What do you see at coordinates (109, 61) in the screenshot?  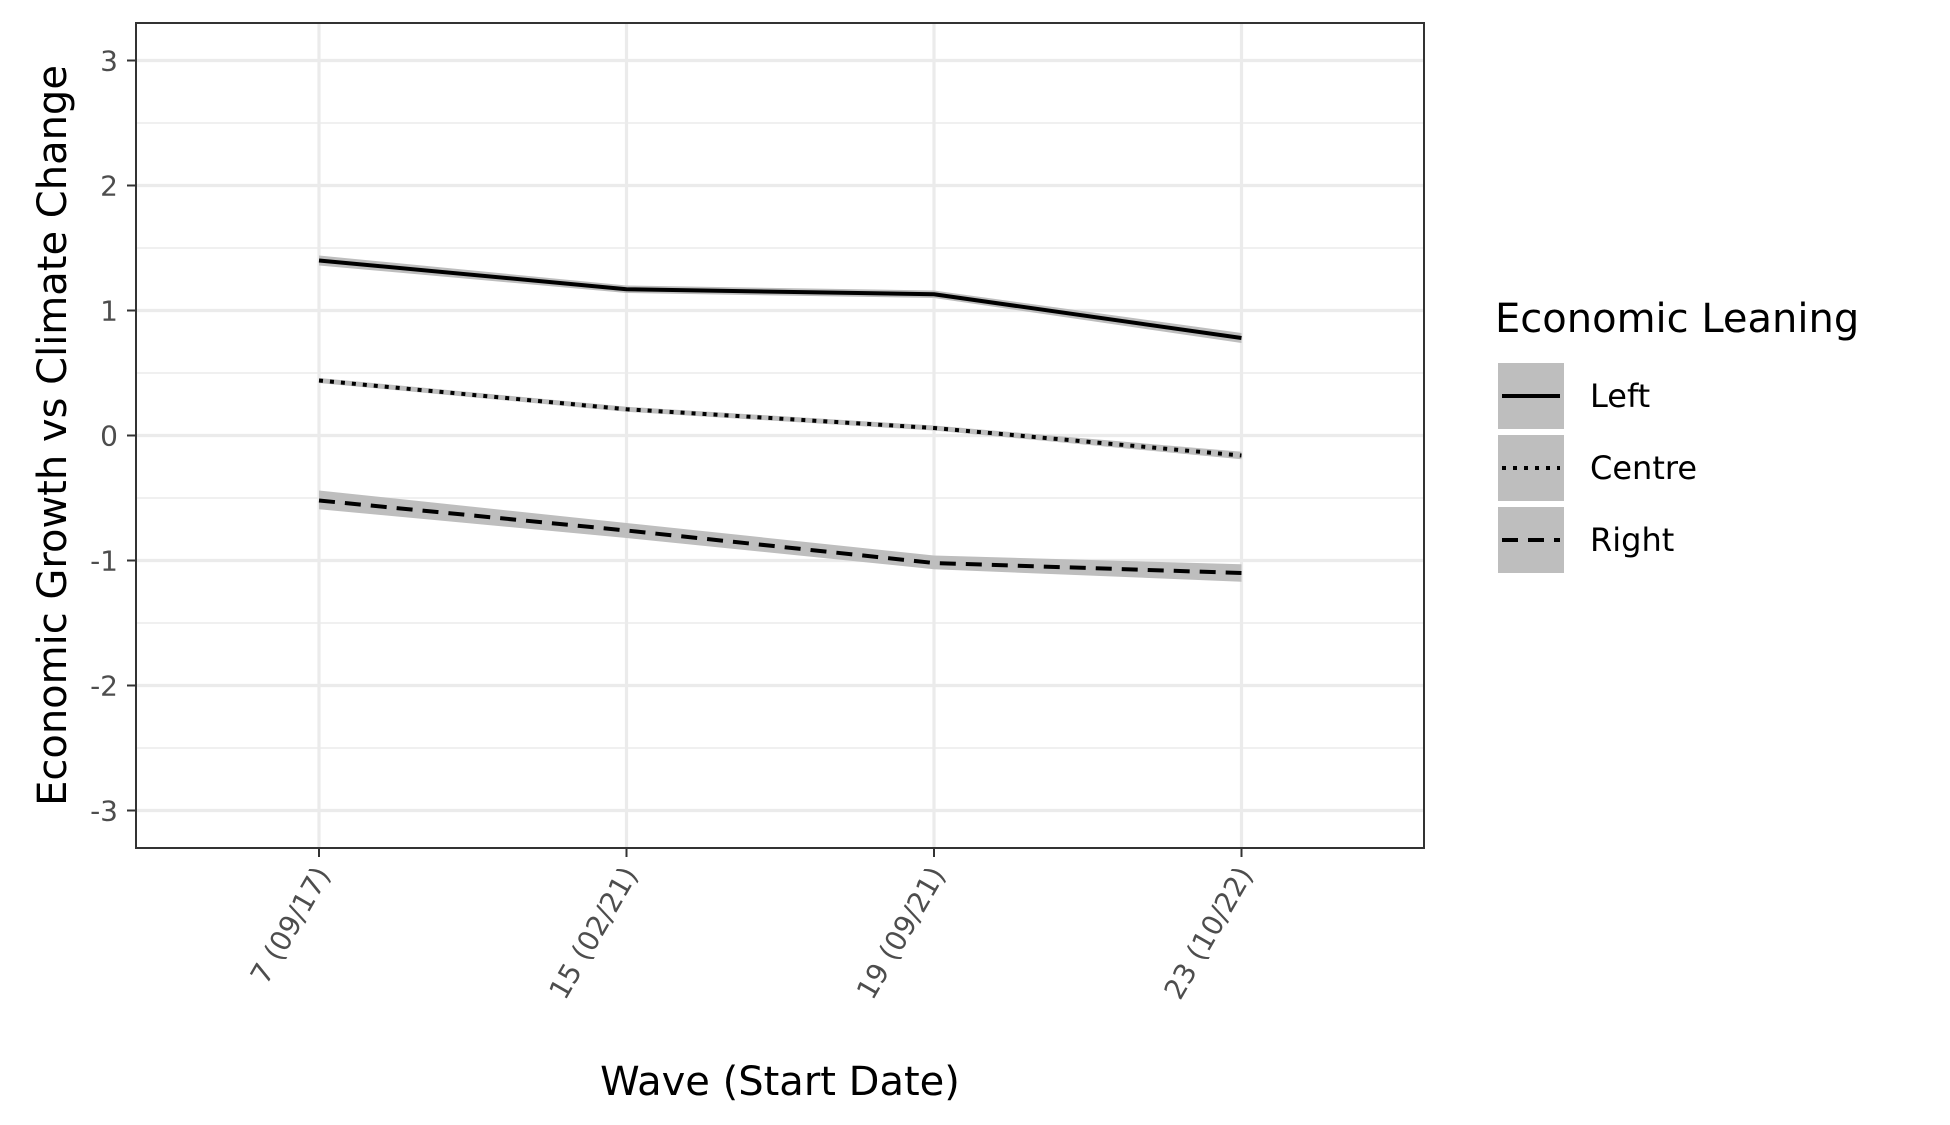 I see `y-tick-label: 3` at bounding box center [109, 61].